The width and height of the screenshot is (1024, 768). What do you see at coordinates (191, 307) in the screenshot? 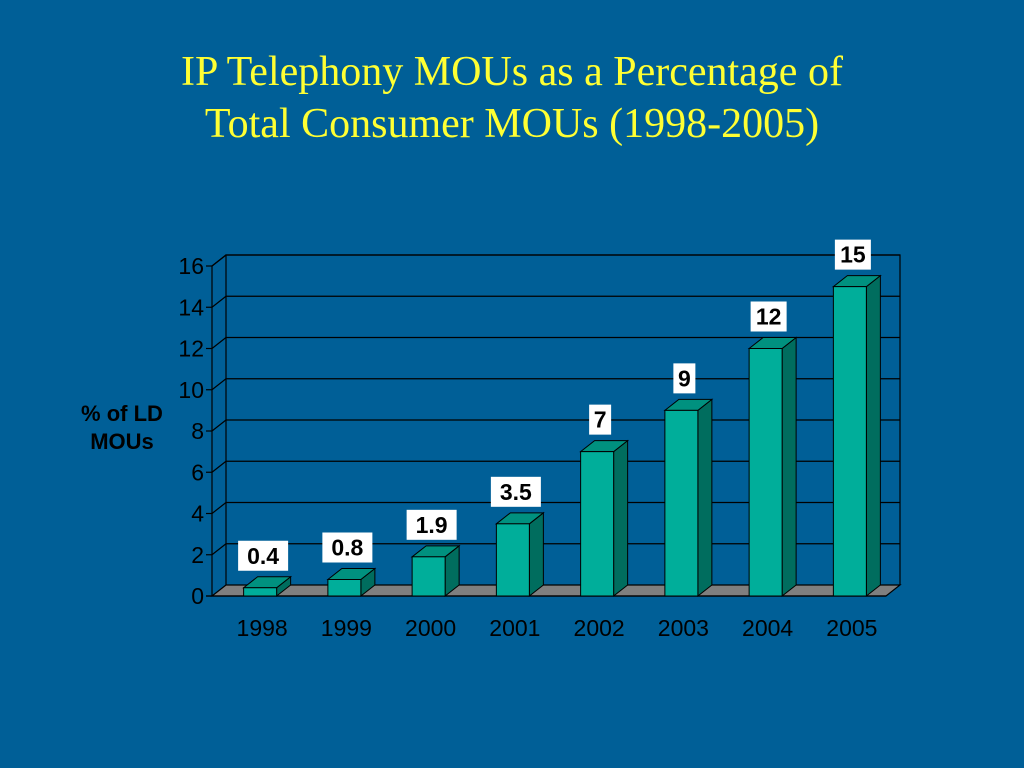
I see `y-tick-label: 14` at bounding box center [191, 307].